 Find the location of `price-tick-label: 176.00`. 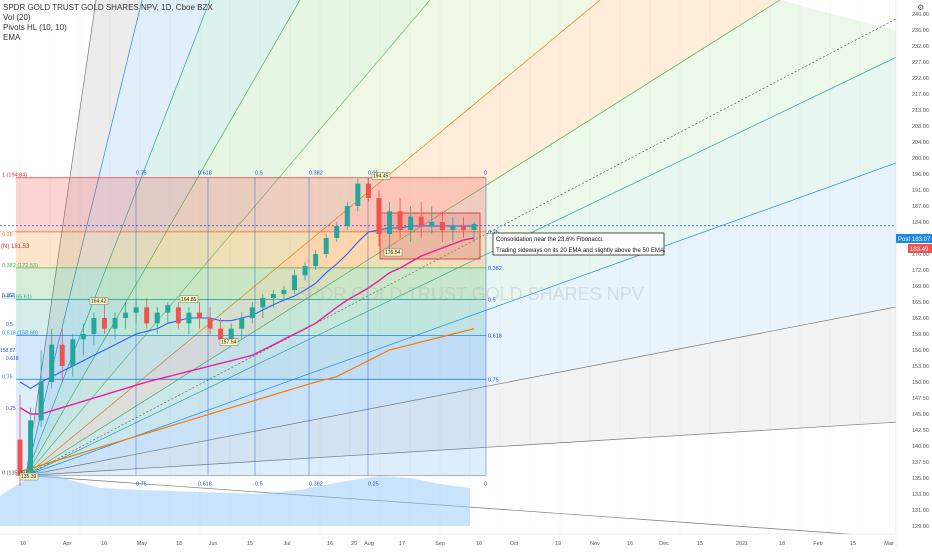

price-tick-label: 176.00 is located at coordinates (920, 255).